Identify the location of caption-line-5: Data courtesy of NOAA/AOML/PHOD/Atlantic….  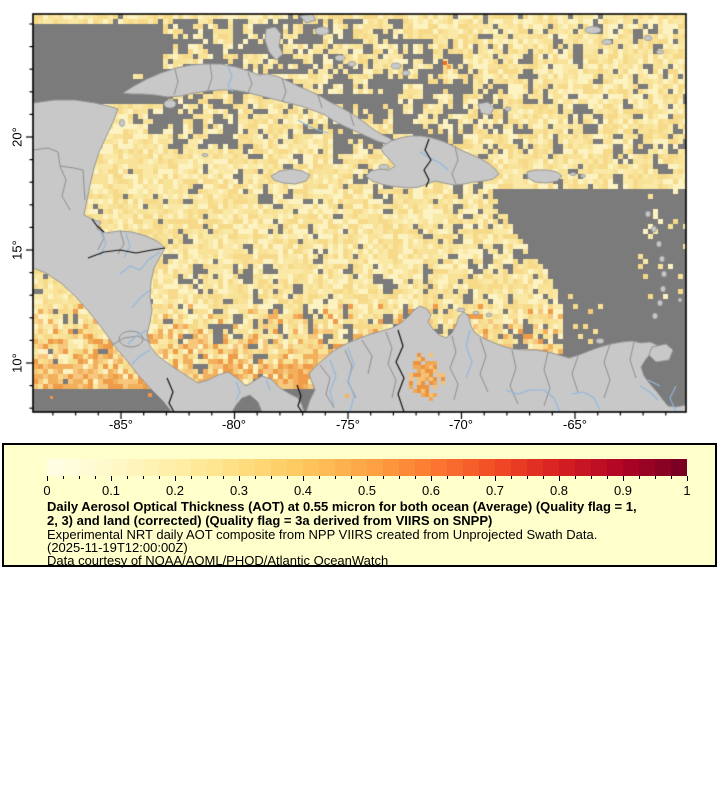
(218, 560).